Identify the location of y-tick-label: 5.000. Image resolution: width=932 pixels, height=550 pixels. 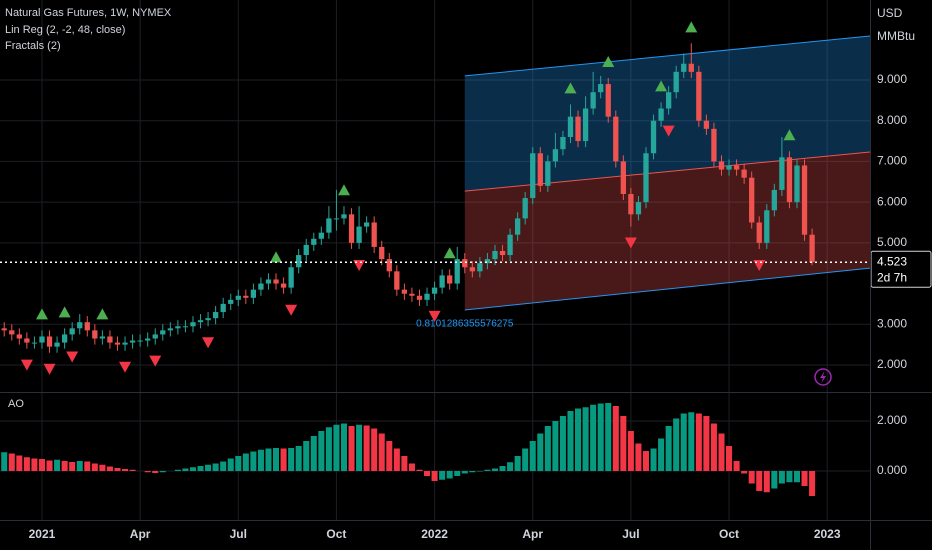
(892, 242).